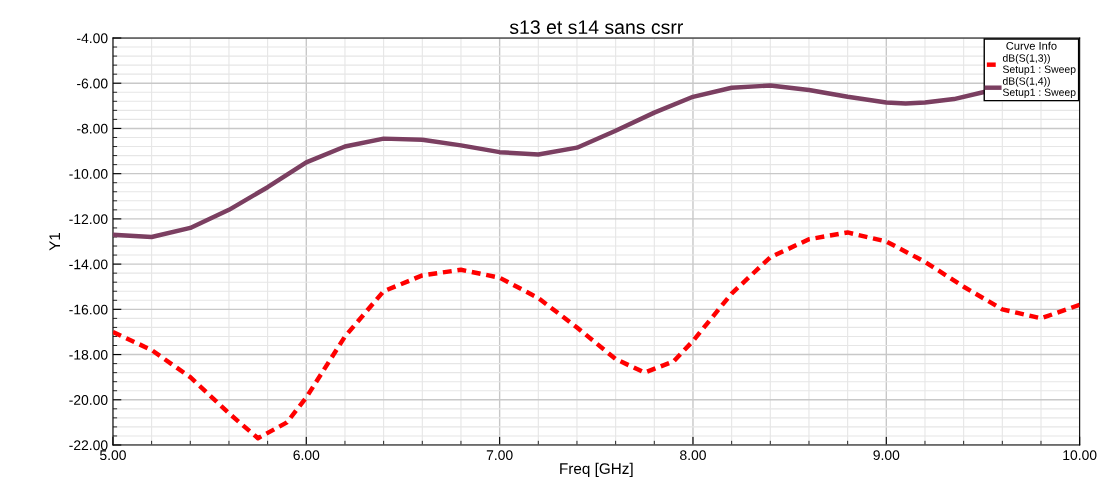 The image size is (1115, 500). What do you see at coordinates (112, 455) in the screenshot?
I see `x-tick-label: 5.00` at bounding box center [112, 455].